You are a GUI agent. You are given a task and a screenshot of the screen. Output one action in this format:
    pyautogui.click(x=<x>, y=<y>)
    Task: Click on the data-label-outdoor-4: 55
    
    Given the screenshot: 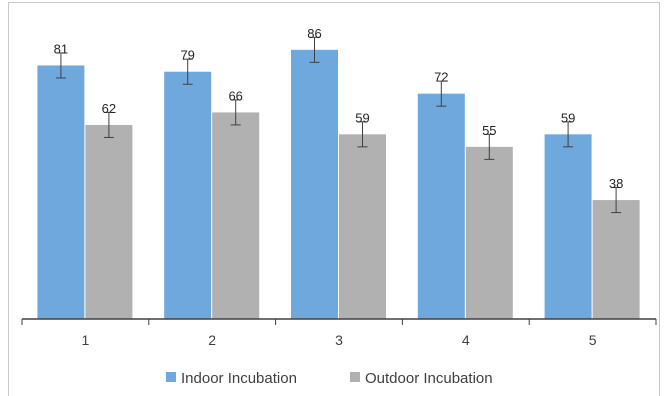 What is the action you would take?
    pyautogui.click(x=489, y=130)
    